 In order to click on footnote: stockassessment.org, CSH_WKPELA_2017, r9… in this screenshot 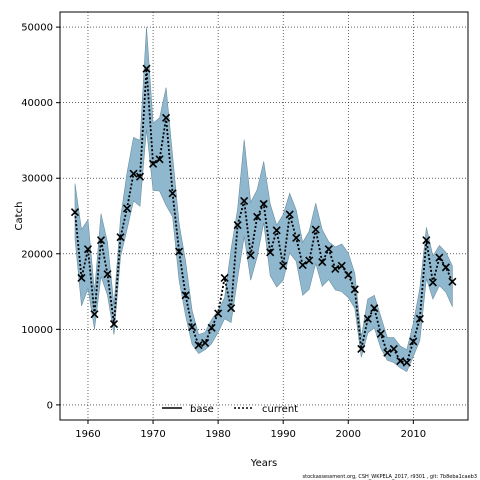, I will do `click(390, 477)`.